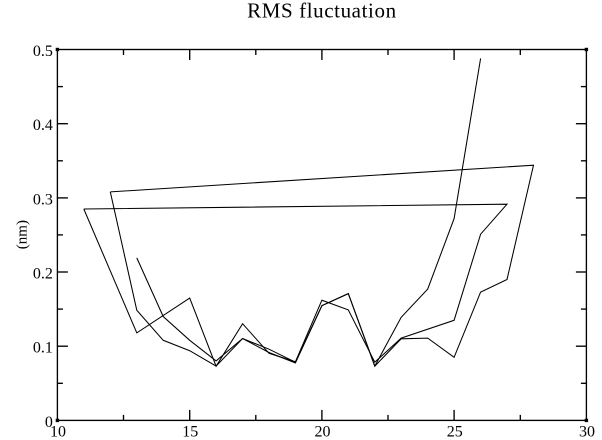 This screenshot has height=440, width=602. Describe the element at coordinates (43, 199) in the screenshot. I see `svg-text: 0.3` at that location.